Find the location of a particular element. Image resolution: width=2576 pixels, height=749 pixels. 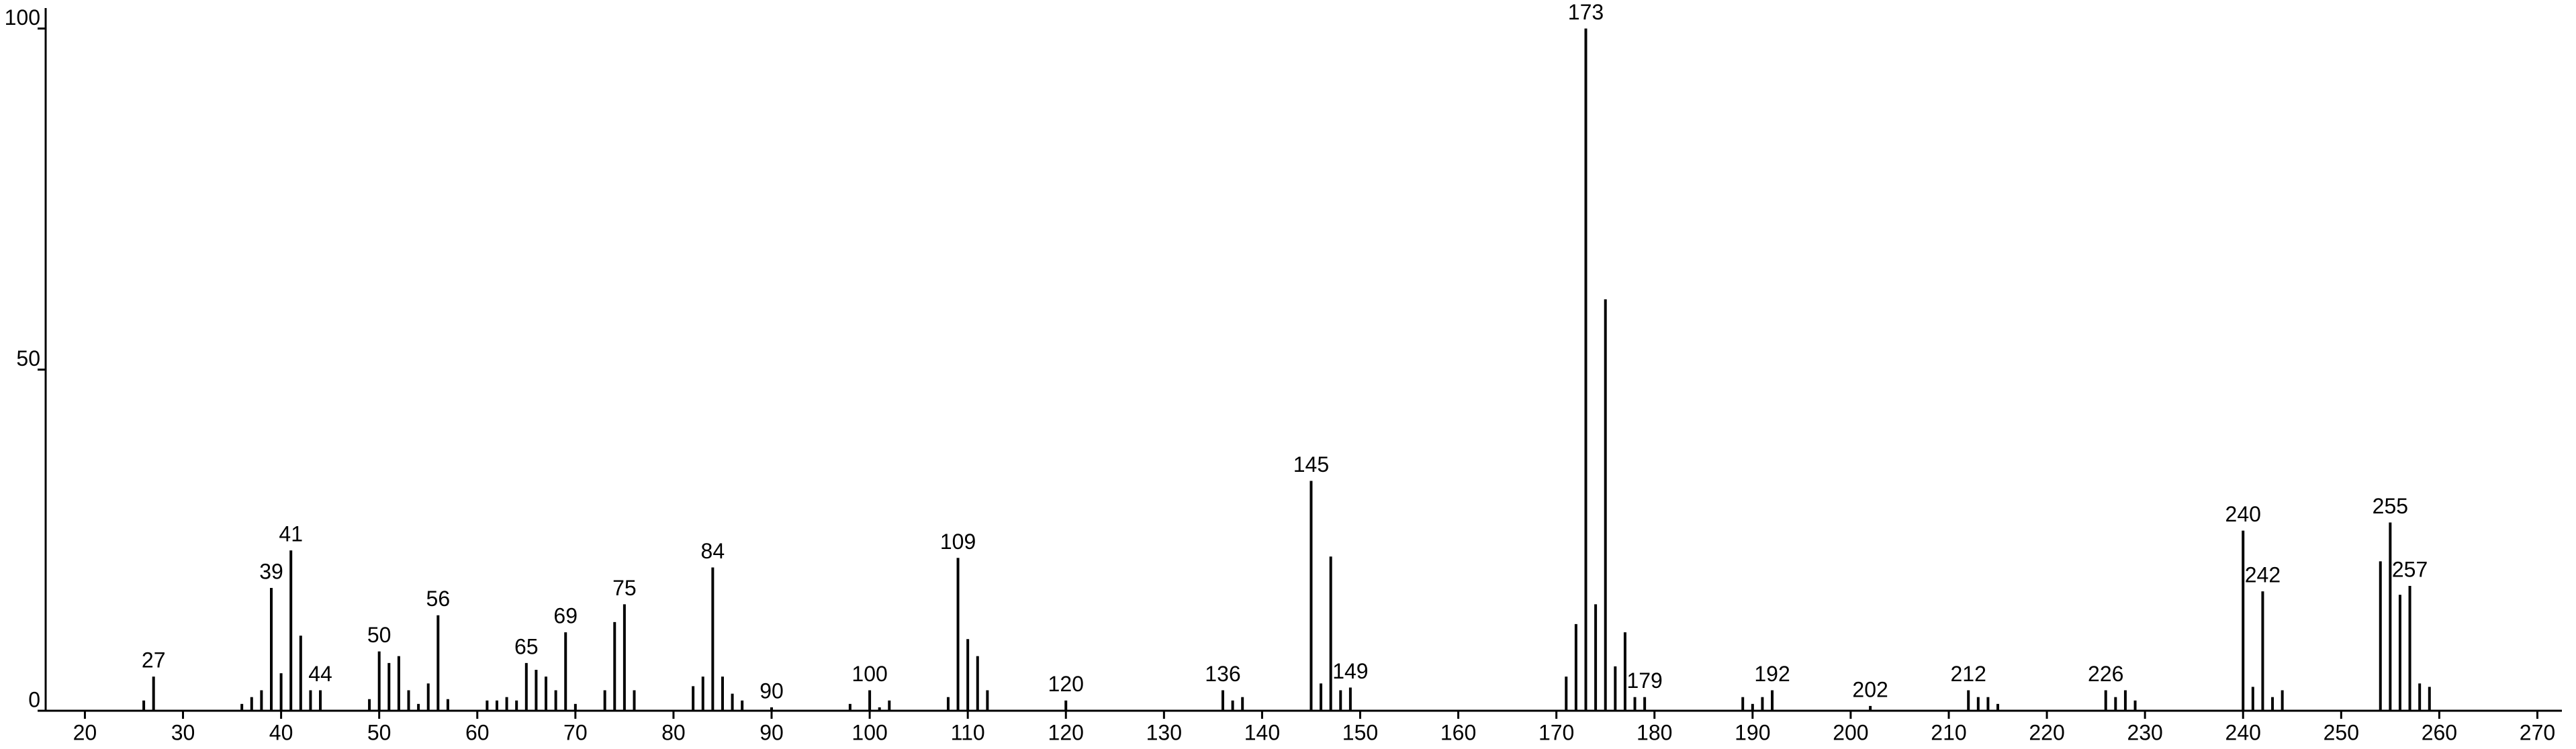

x-tick-label: 250 is located at coordinates (2341, 732).